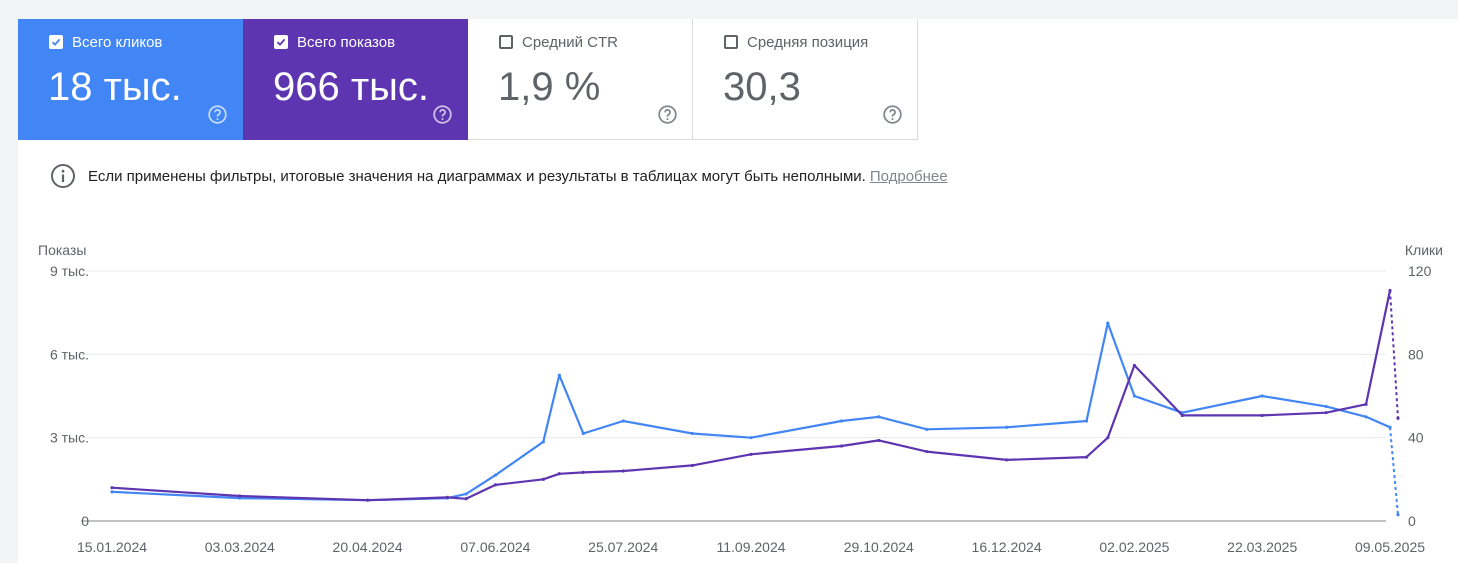  I want to click on card-total-clicks: Всего кликов 18 тыс., so click(130, 79).